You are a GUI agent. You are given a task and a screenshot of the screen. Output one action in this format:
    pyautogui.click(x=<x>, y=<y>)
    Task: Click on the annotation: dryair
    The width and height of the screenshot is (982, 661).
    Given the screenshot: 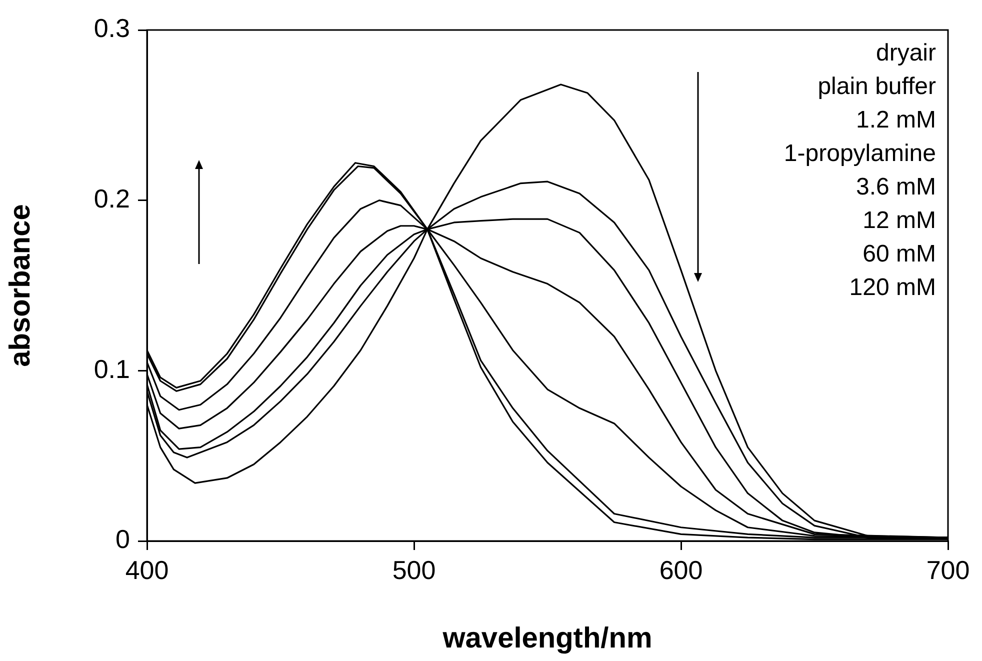 What is the action you would take?
    pyautogui.click(x=906, y=53)
    